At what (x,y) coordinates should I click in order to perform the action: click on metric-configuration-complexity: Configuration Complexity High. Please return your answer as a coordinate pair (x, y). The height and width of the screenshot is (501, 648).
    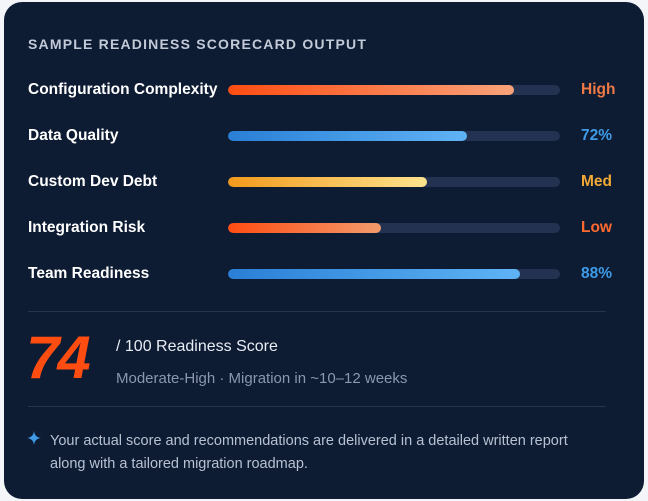
    Looking at the image, I should click on (324, 90).